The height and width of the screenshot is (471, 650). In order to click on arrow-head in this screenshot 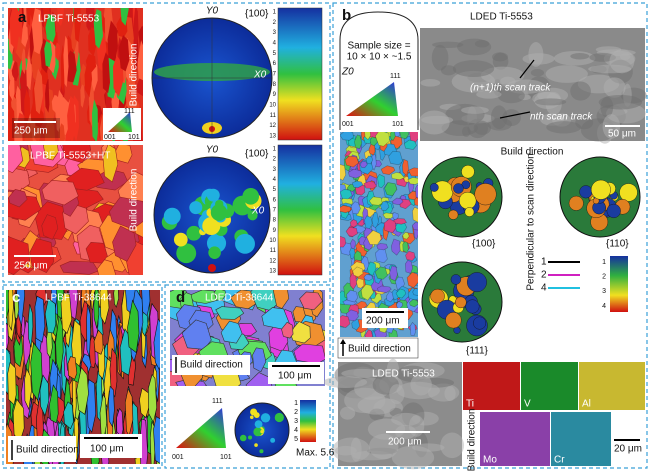, I will do `click(343, 341)`.